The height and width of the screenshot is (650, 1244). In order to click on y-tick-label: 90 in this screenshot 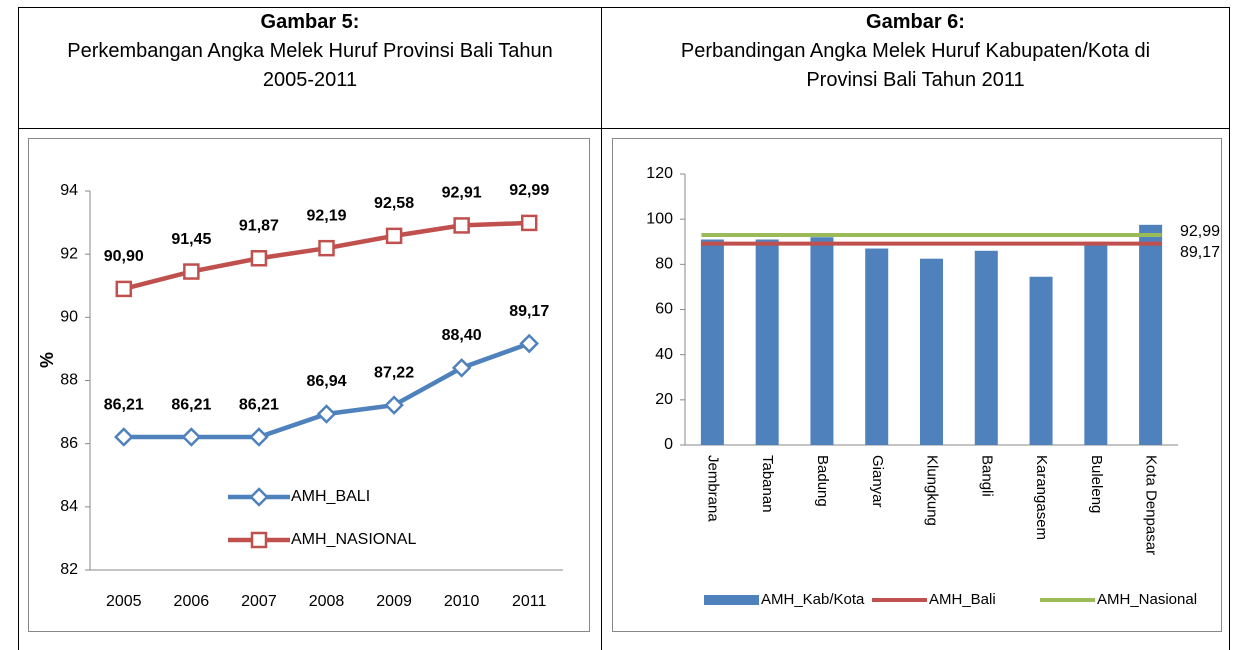, I will do `click(69, 317)`.